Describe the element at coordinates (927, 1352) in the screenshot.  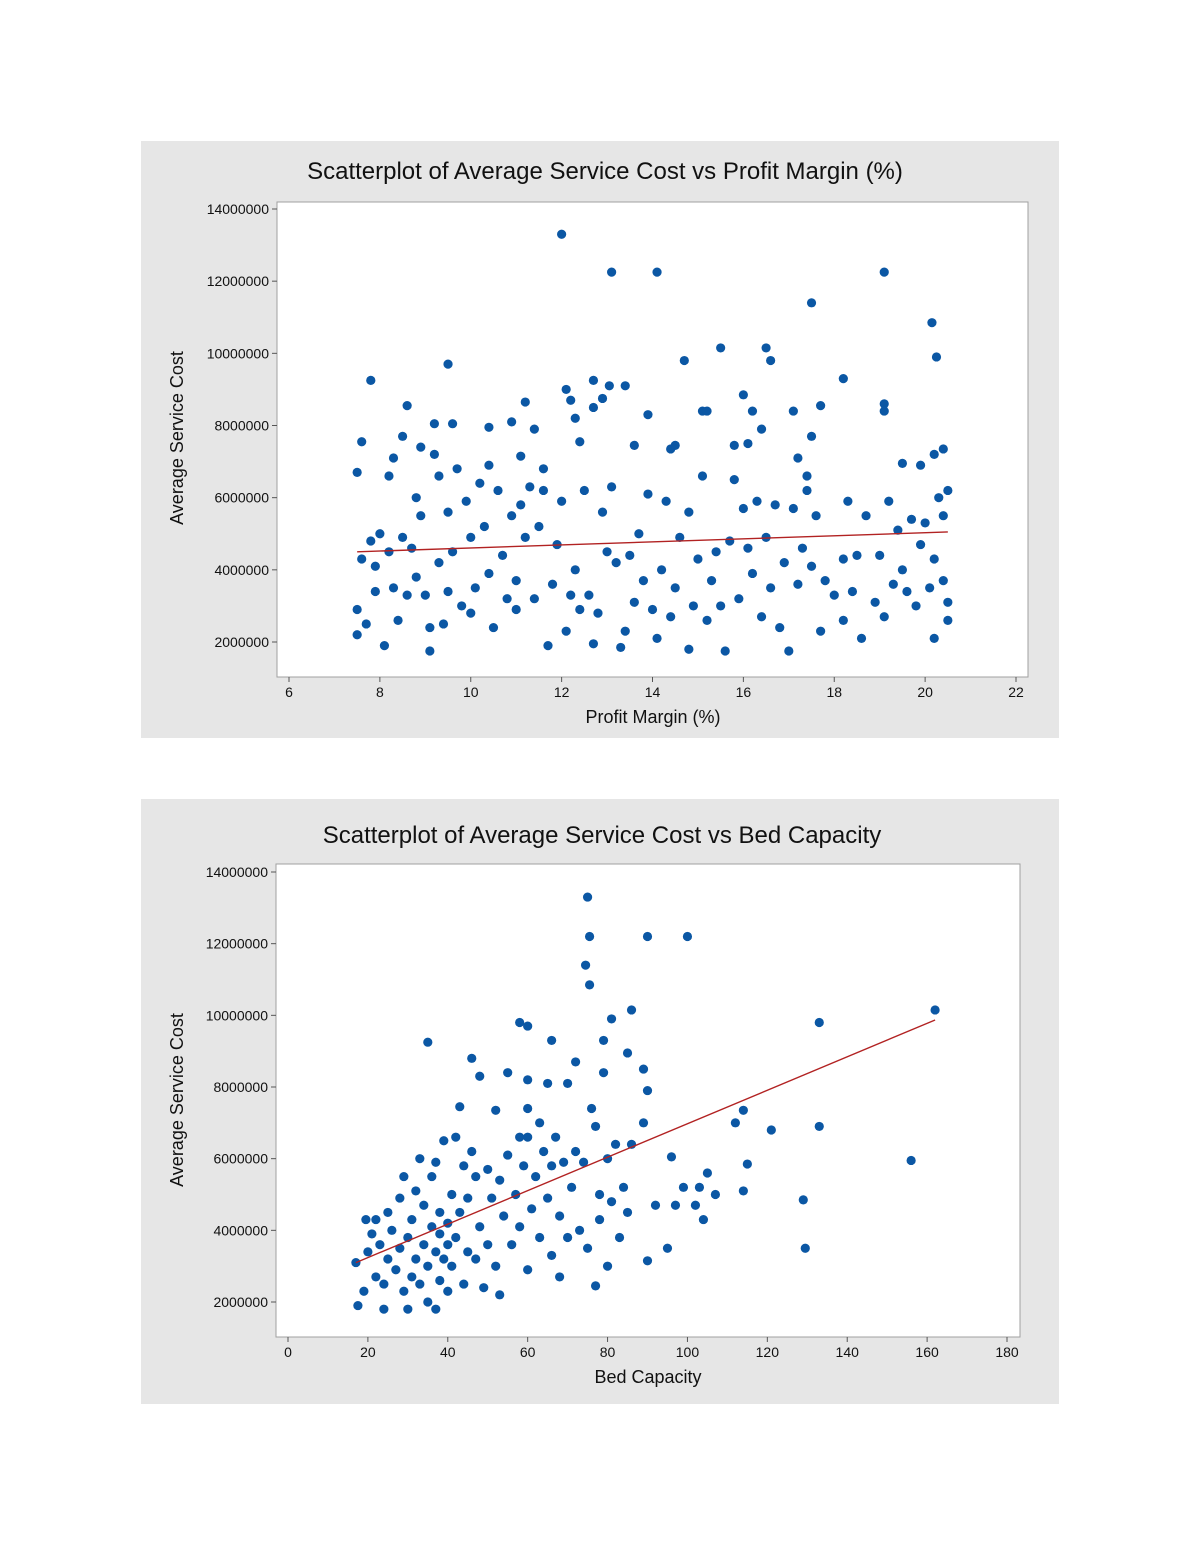
I see `x-tick-label: 160` at that location.